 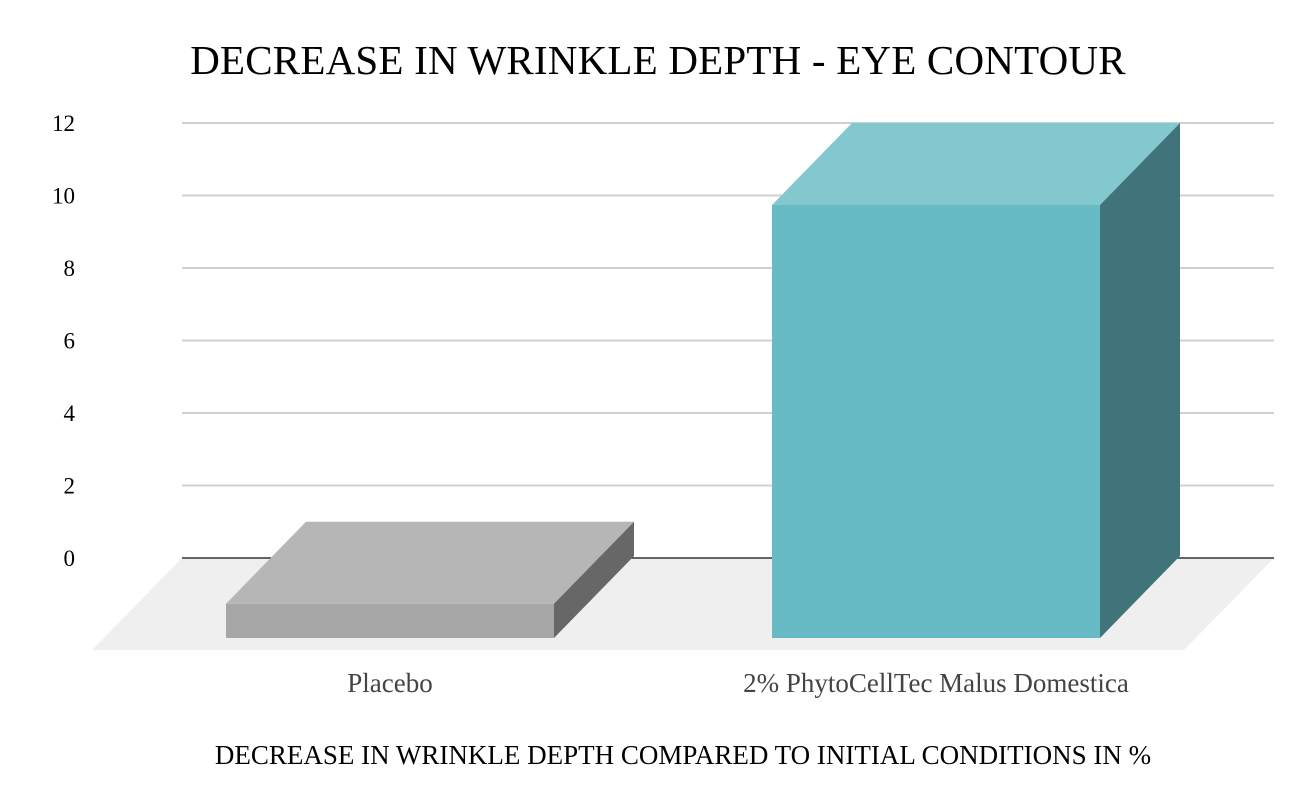 I want to click on y-tick-label: 8, so click(x=70, y=268).